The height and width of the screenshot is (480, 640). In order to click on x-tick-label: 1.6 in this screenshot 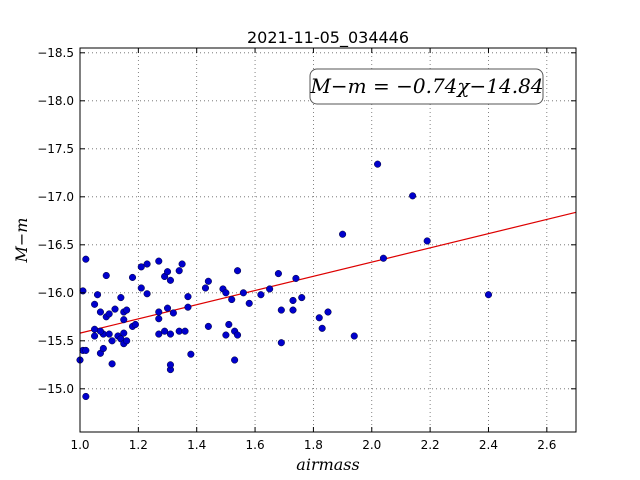, I will do `click(255, 445)`.